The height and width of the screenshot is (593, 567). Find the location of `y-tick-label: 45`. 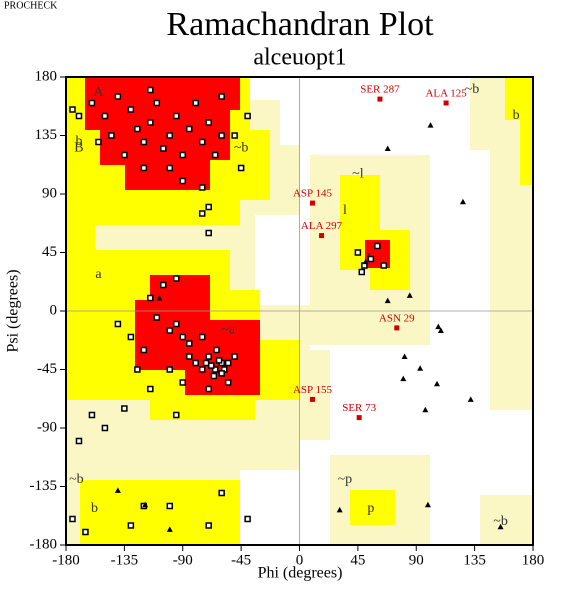

y-tick-label: 45 is located at coordinates (49, 252).